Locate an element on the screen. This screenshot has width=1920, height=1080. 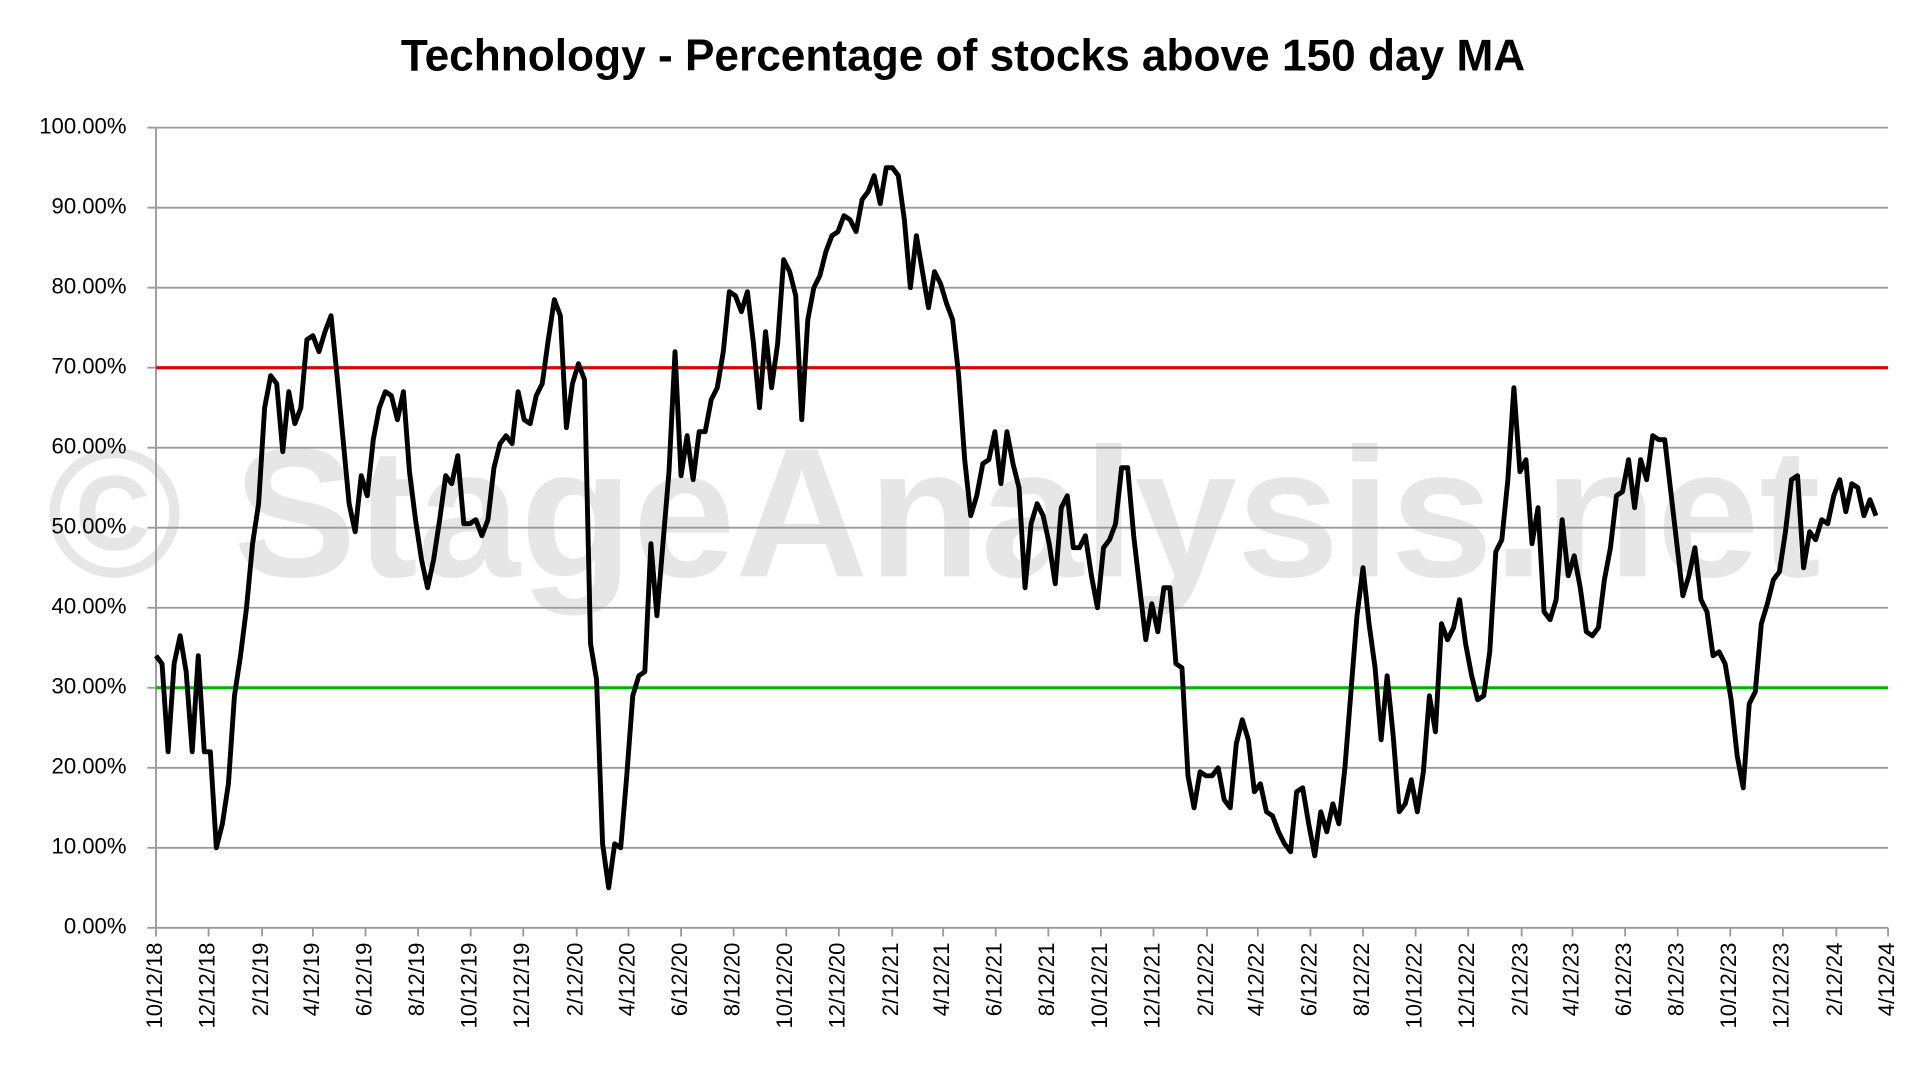
x-tick-label: 12/12/18 is located at coordinates (206, 986).